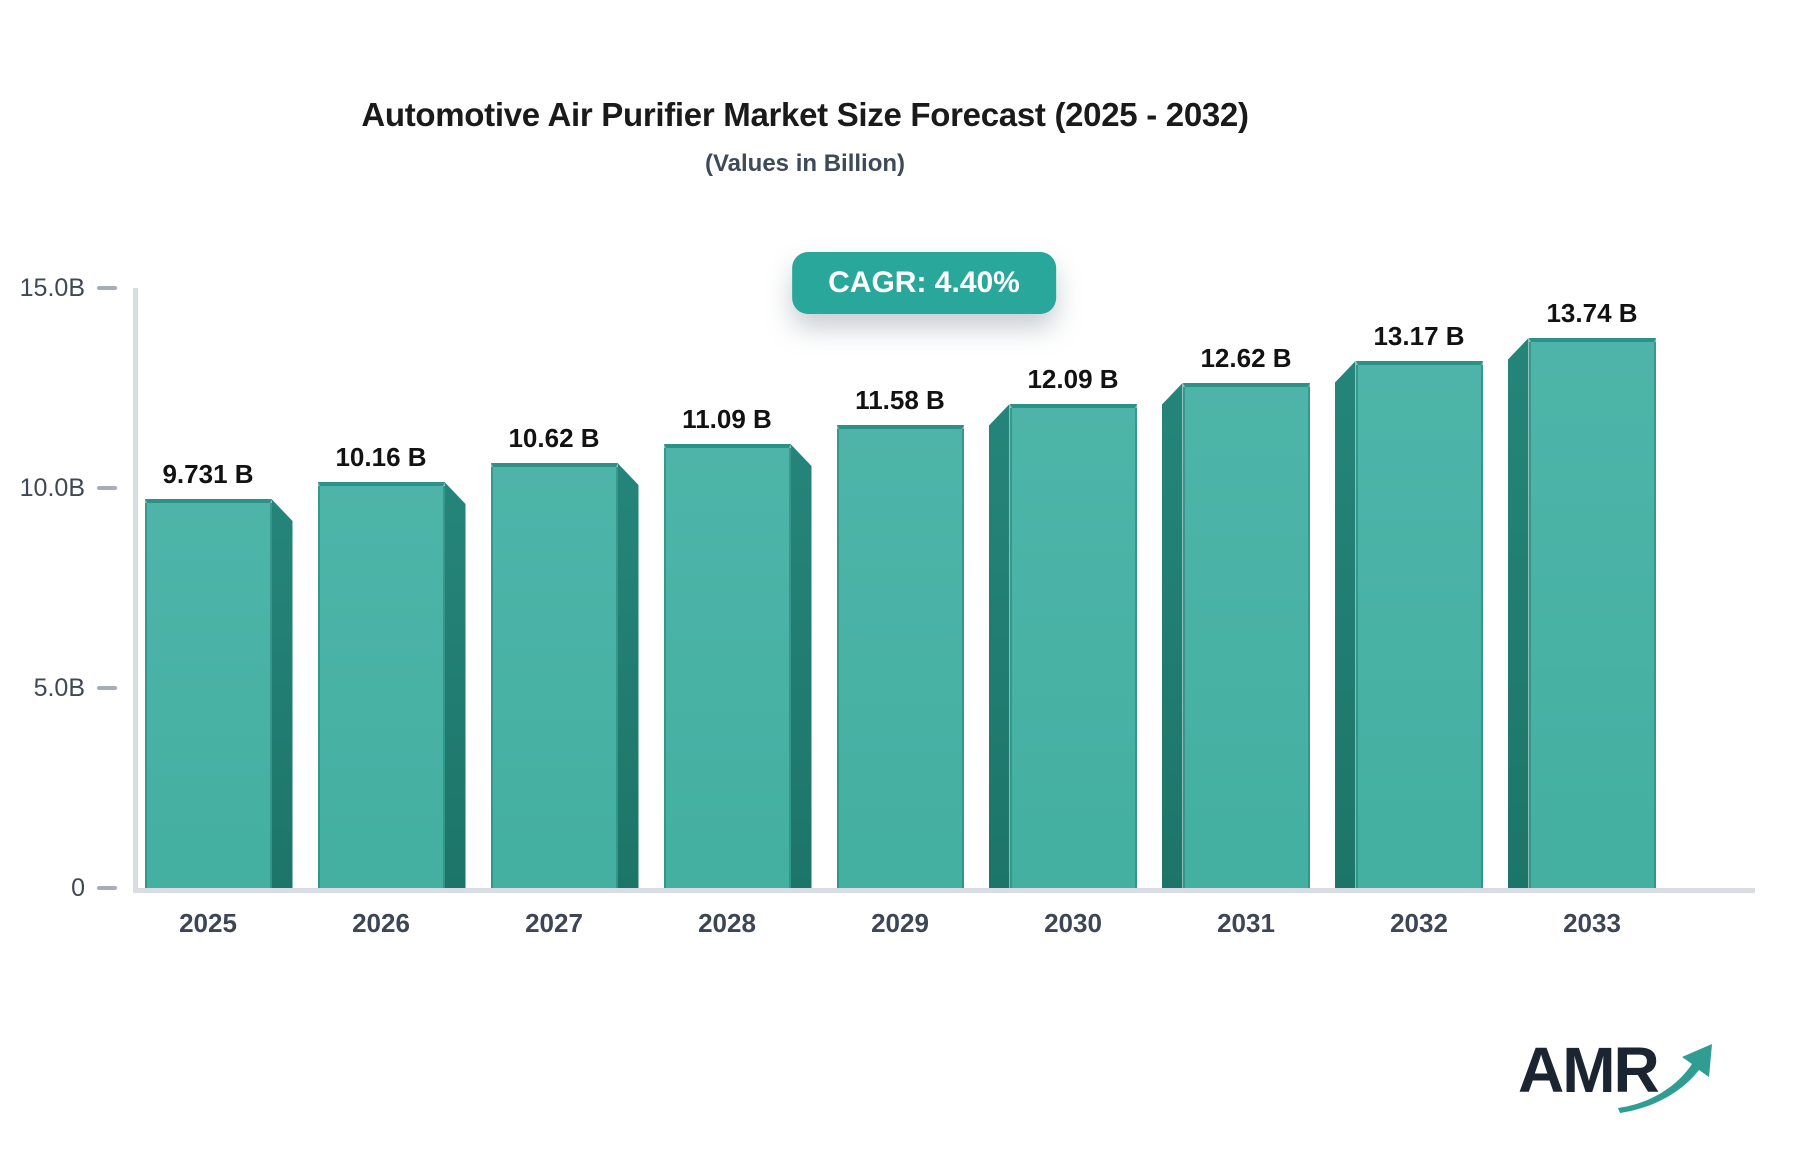  I want to click on bar-2027, so click(554, 675).